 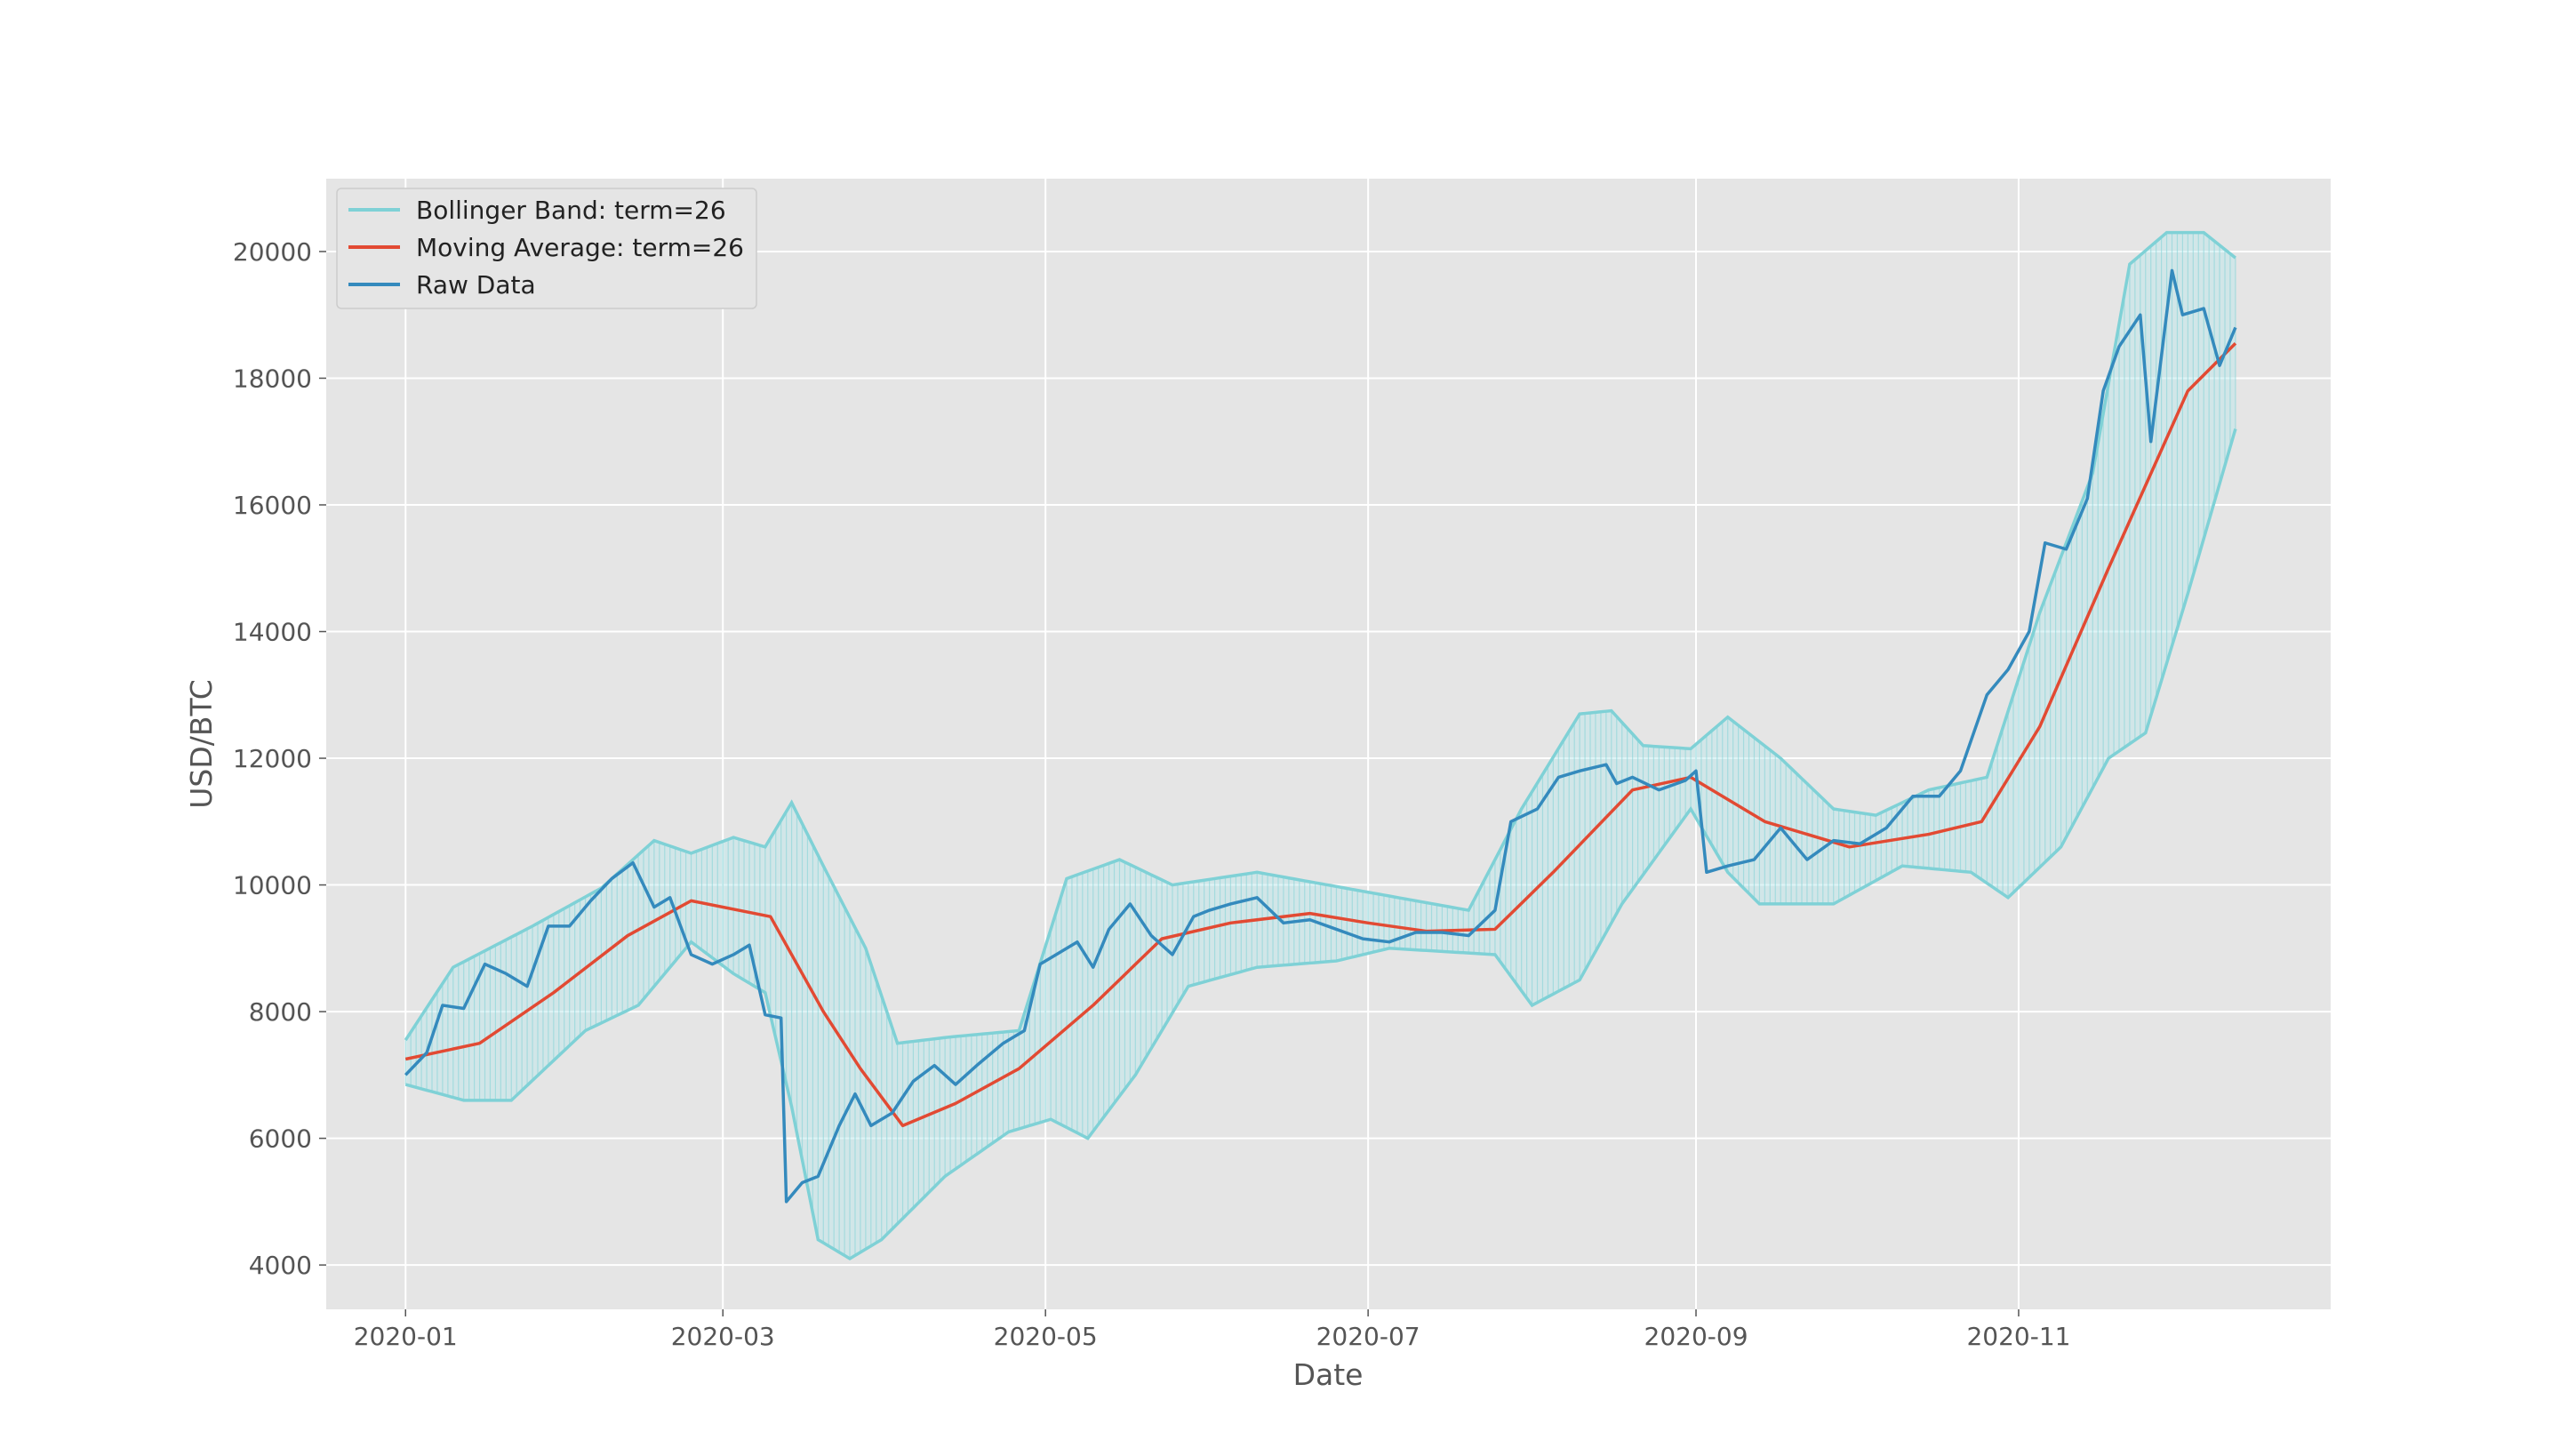 I want to click on x-tick-label: 2020-11, so click(x=2018, y=1336).